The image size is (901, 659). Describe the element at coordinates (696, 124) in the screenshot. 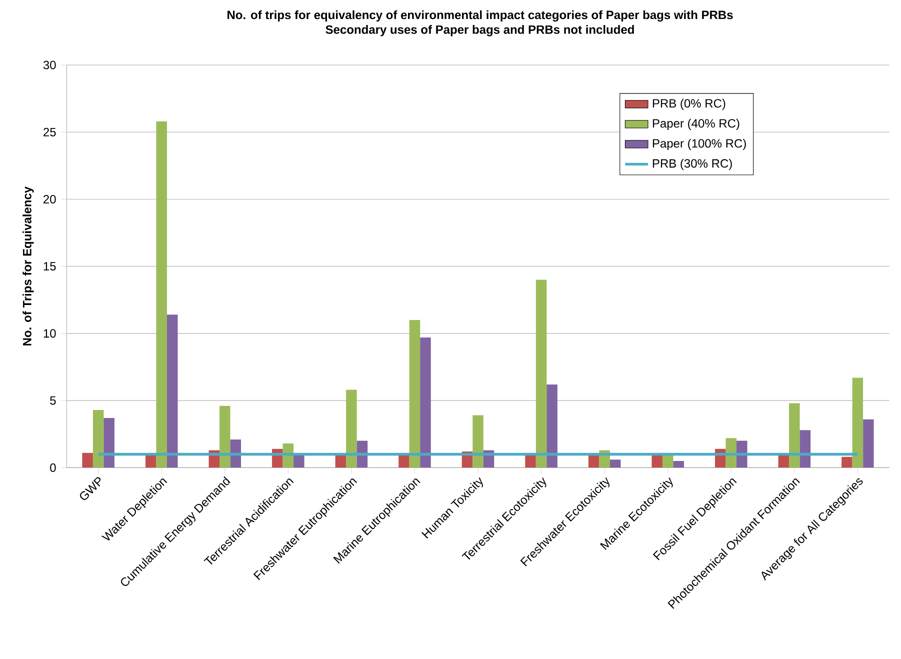

I see `legend-label: Paper (40% RC)` at that location.